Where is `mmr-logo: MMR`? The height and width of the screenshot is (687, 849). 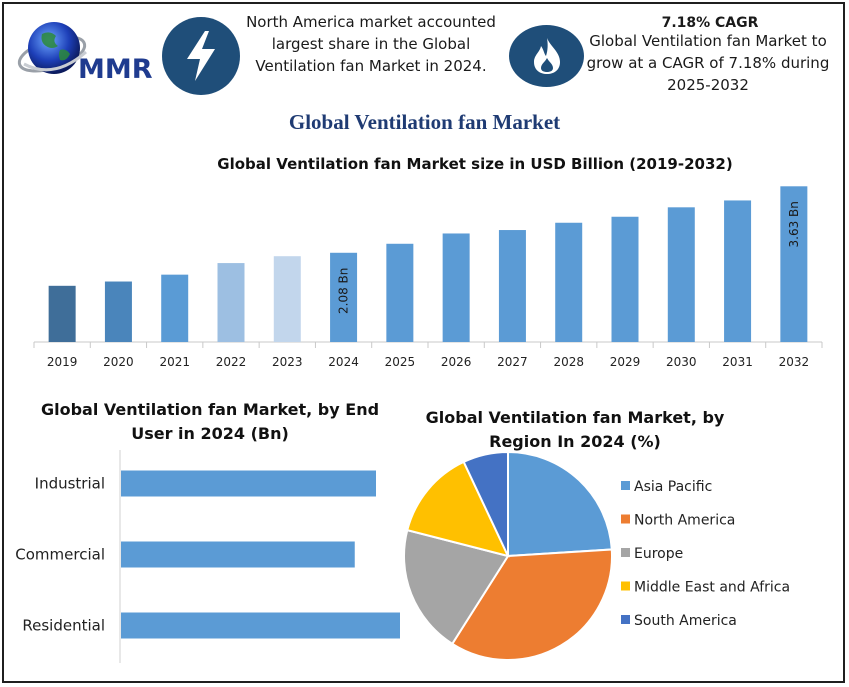 mmr-logo: MMR is located at coordinates (86, 50).